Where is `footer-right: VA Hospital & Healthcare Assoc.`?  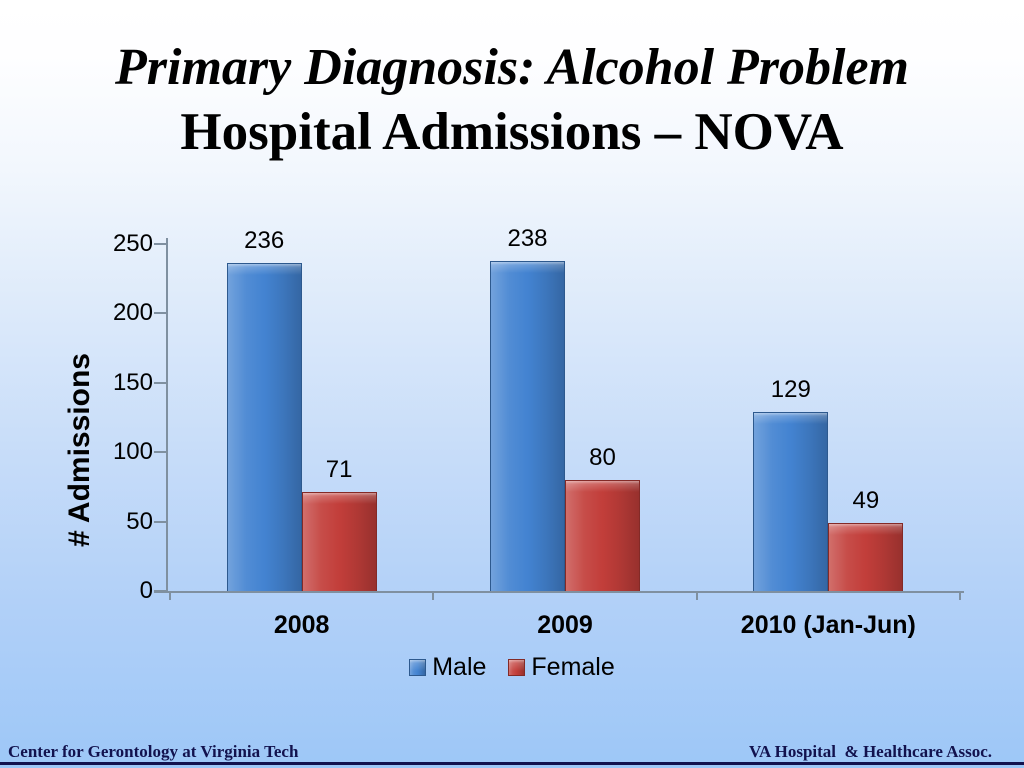
footer-right: VA Hospital & Healthcare Assoc. is located at coordinates (870, 751).